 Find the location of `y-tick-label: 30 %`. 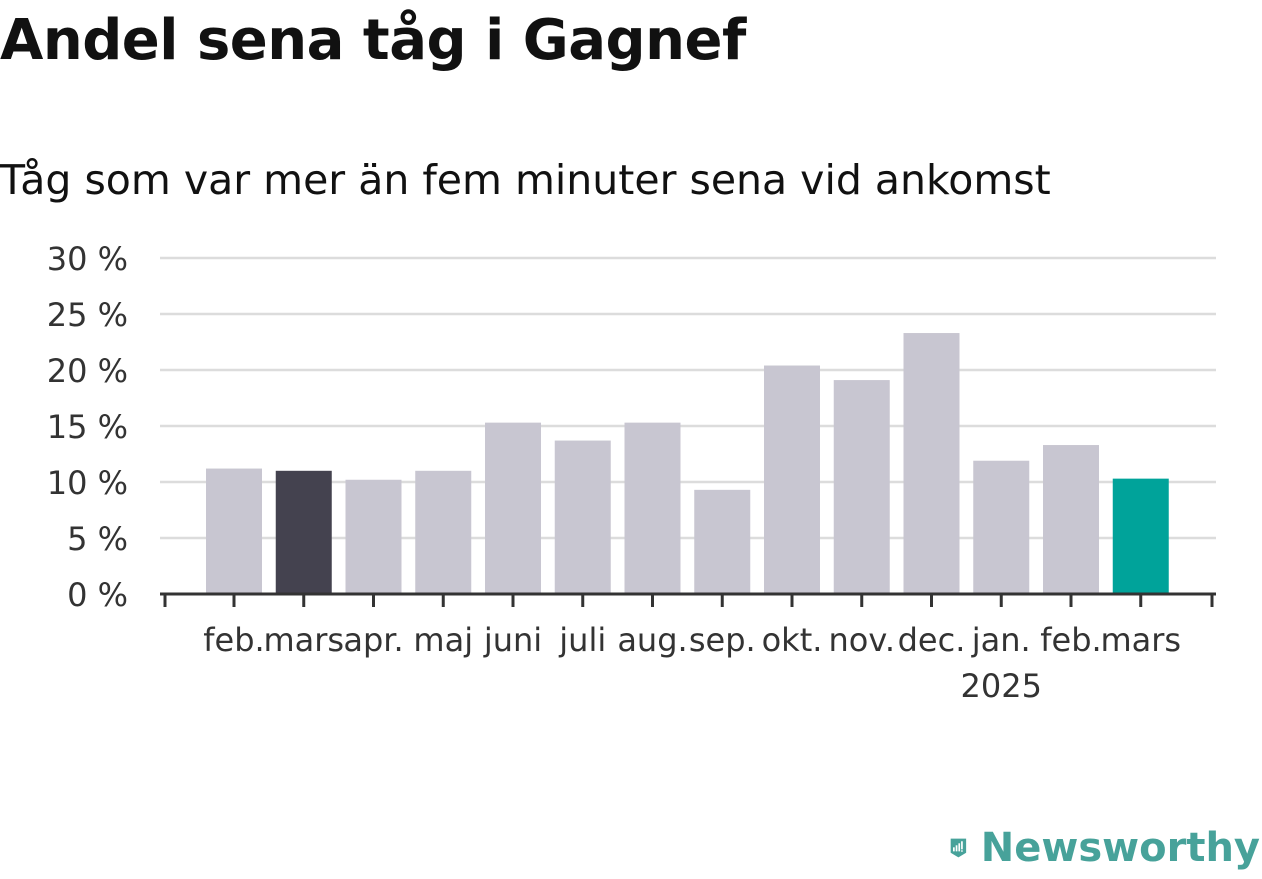

y-tick-label: 30 % is located at coordinates (87, 259).